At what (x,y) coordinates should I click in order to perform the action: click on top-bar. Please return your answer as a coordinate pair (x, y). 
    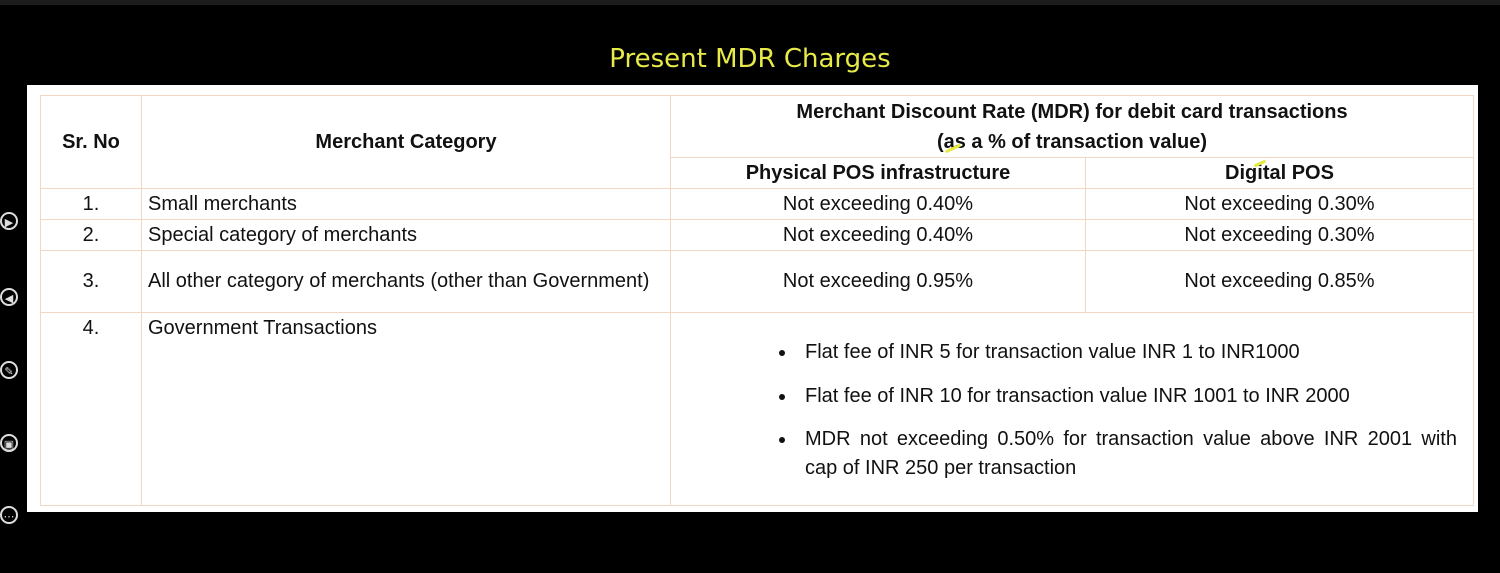
    Looking at the image, I should click on (750, 2).